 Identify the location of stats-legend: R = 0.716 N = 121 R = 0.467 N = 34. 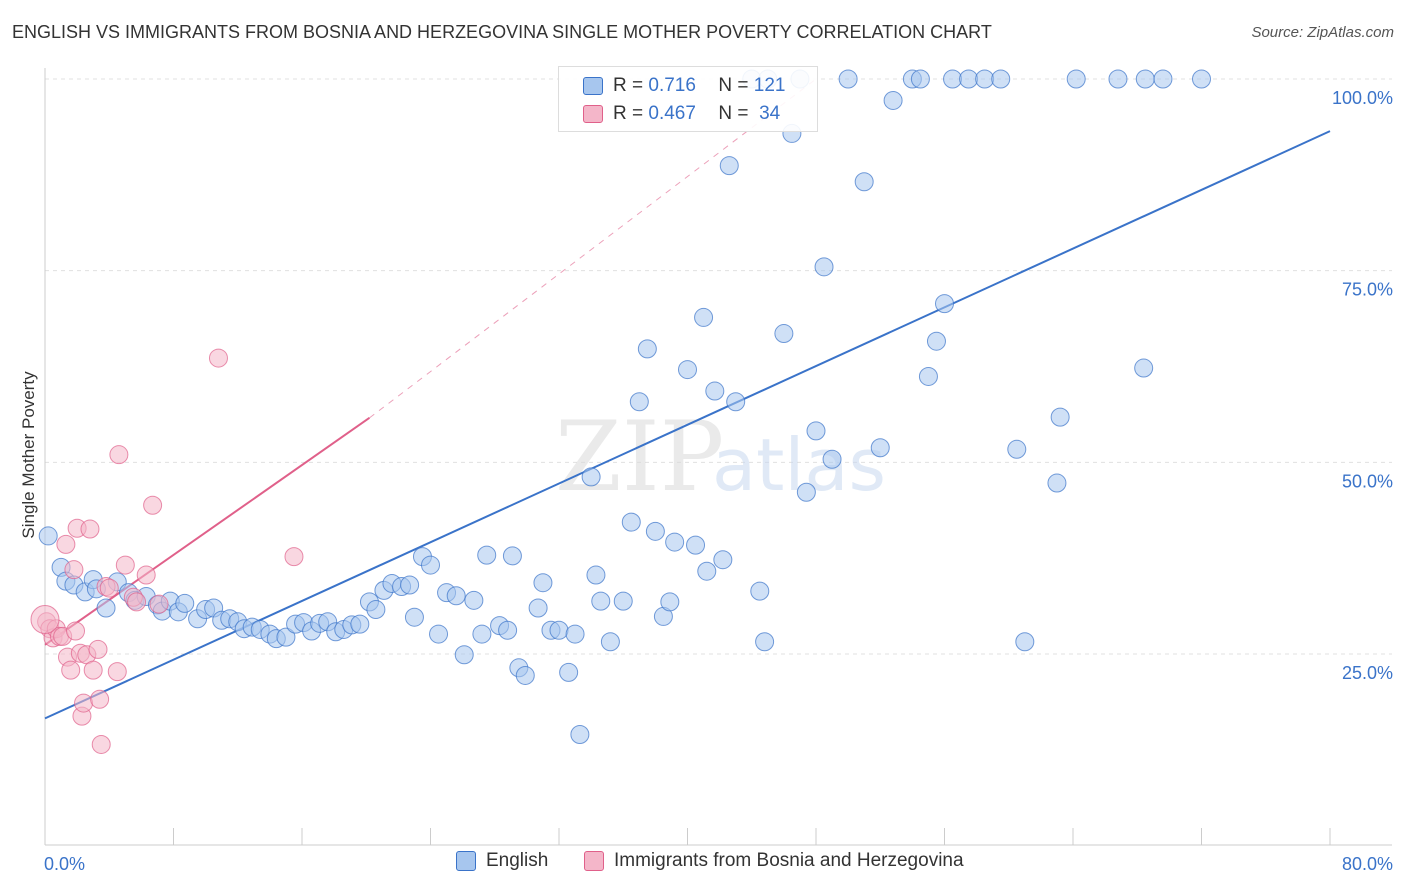
(688, 99).